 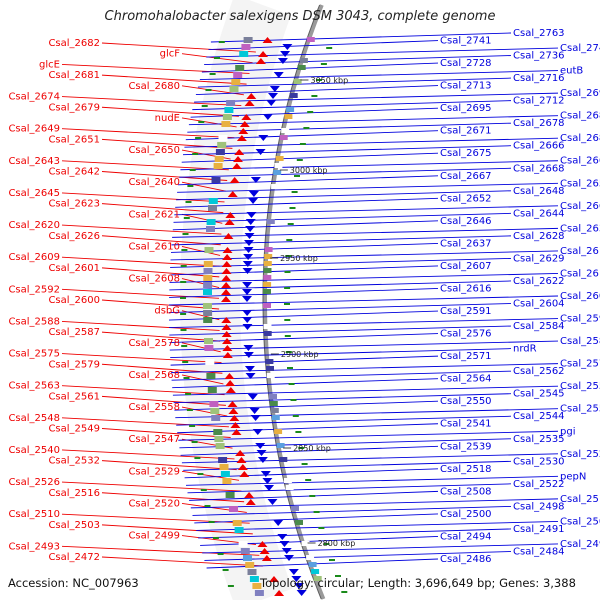 I want to click on gene-label: Csal_2648, so click(x=539, y=191).